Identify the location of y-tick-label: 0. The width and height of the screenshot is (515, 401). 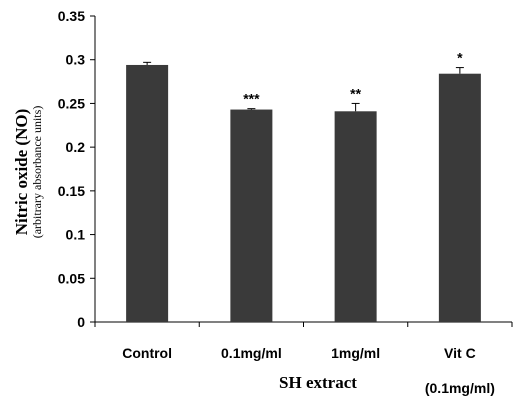
(81, 322).